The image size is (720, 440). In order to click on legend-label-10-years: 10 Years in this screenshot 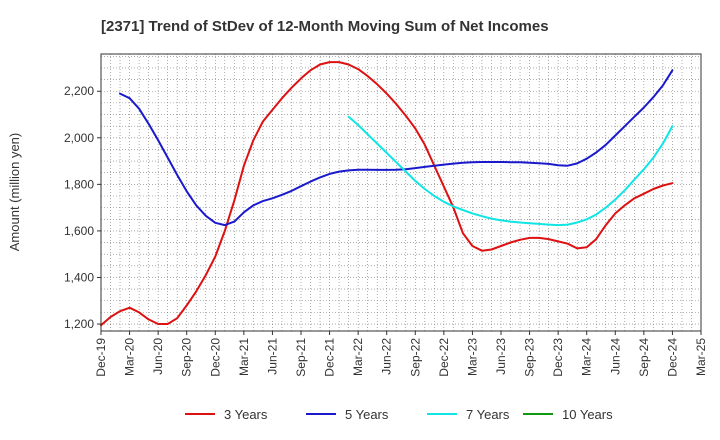, I will do `click(587, 414)`.